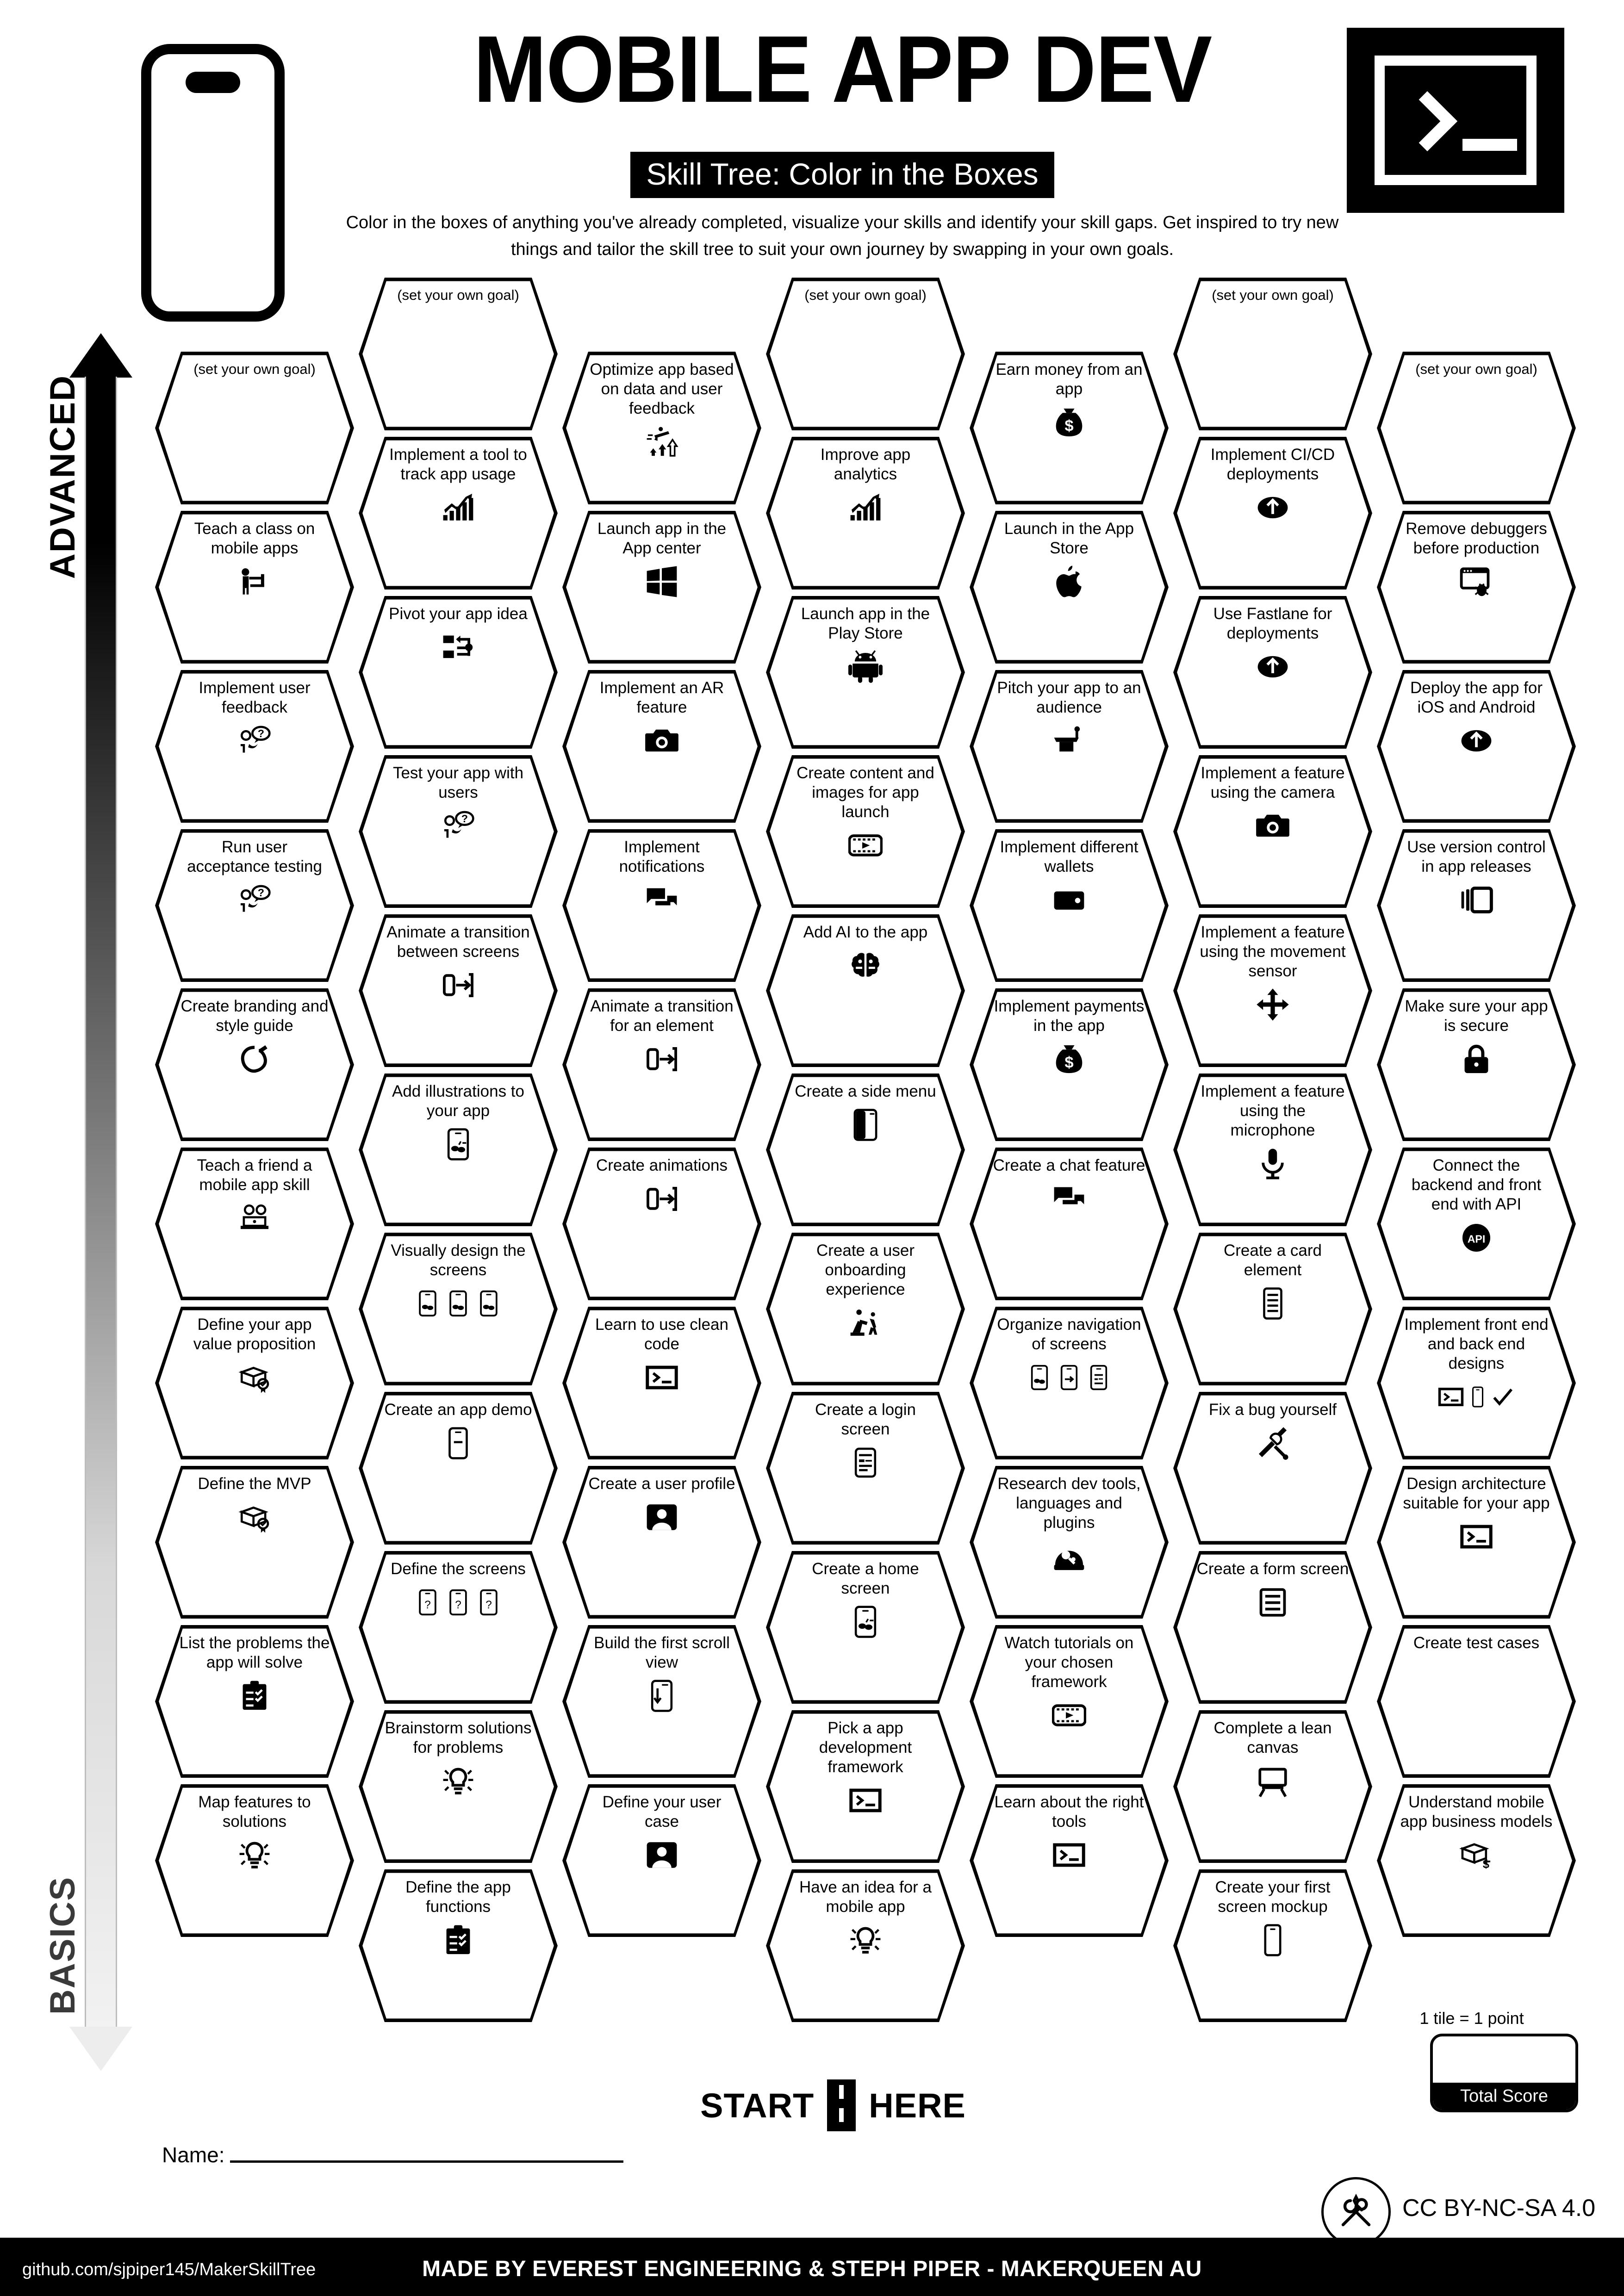  I want to click on skill-tile: Create a card element, so click(1272, 1309).